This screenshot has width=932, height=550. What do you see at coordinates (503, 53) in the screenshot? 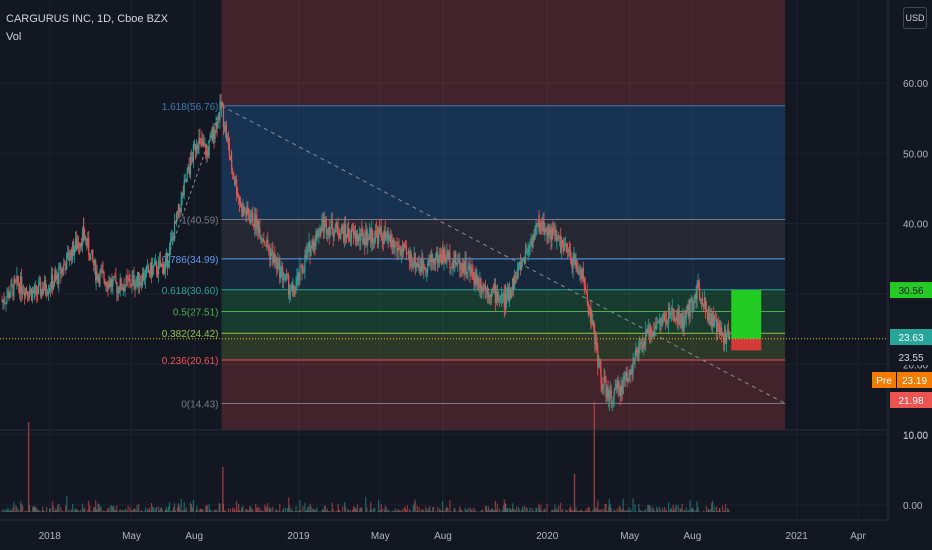
I see `fib-extension-zone-top` at bounding box center [503, 53].